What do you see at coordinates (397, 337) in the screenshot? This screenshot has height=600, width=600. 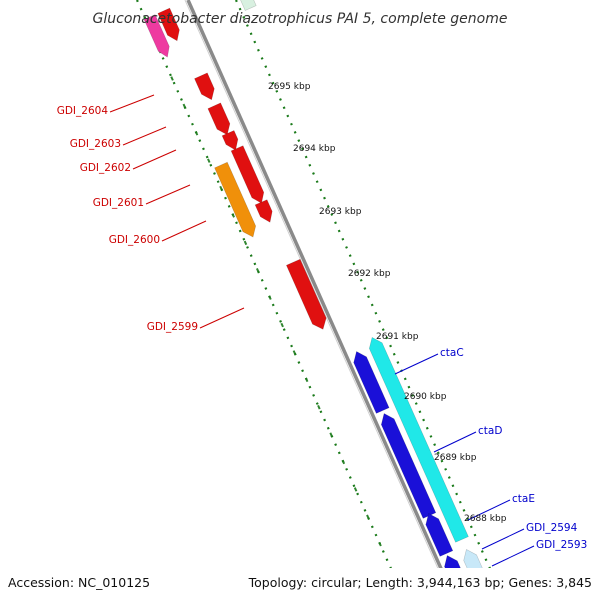 I see `tick-label-2691-kbp: 2691 kbp` at bounding box center [397, 337].